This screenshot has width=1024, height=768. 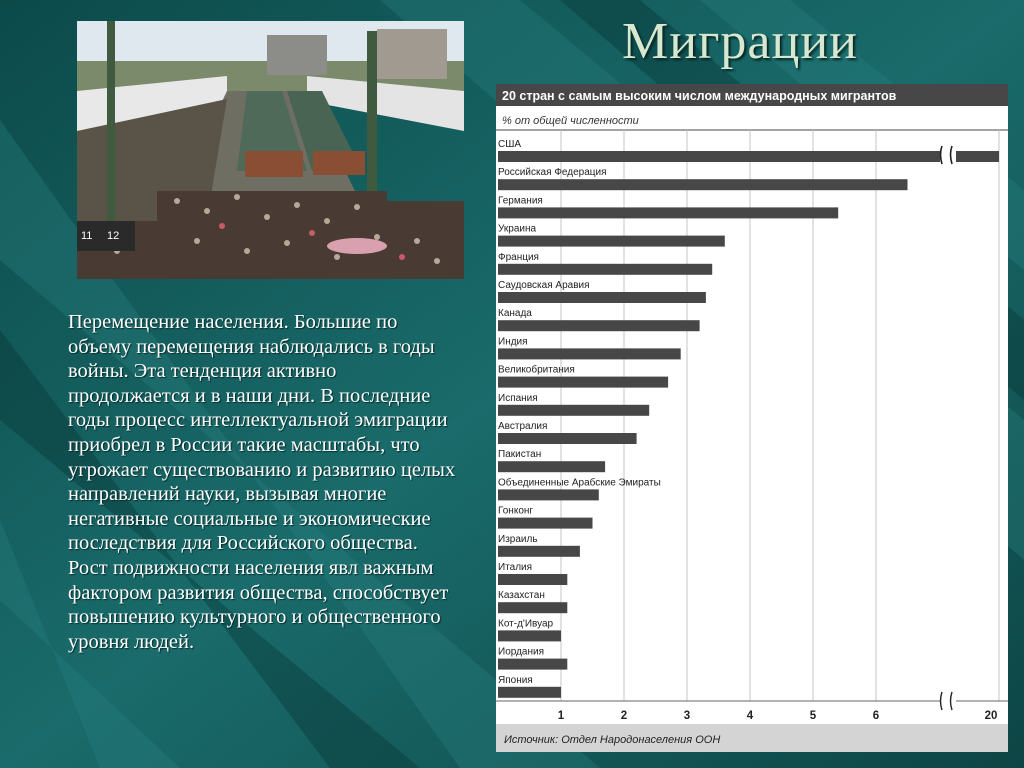 What do you see at coordinates (521, 595) in the screenshot?
I see `category-label: Казахстан` at bounding box center [521, 595].